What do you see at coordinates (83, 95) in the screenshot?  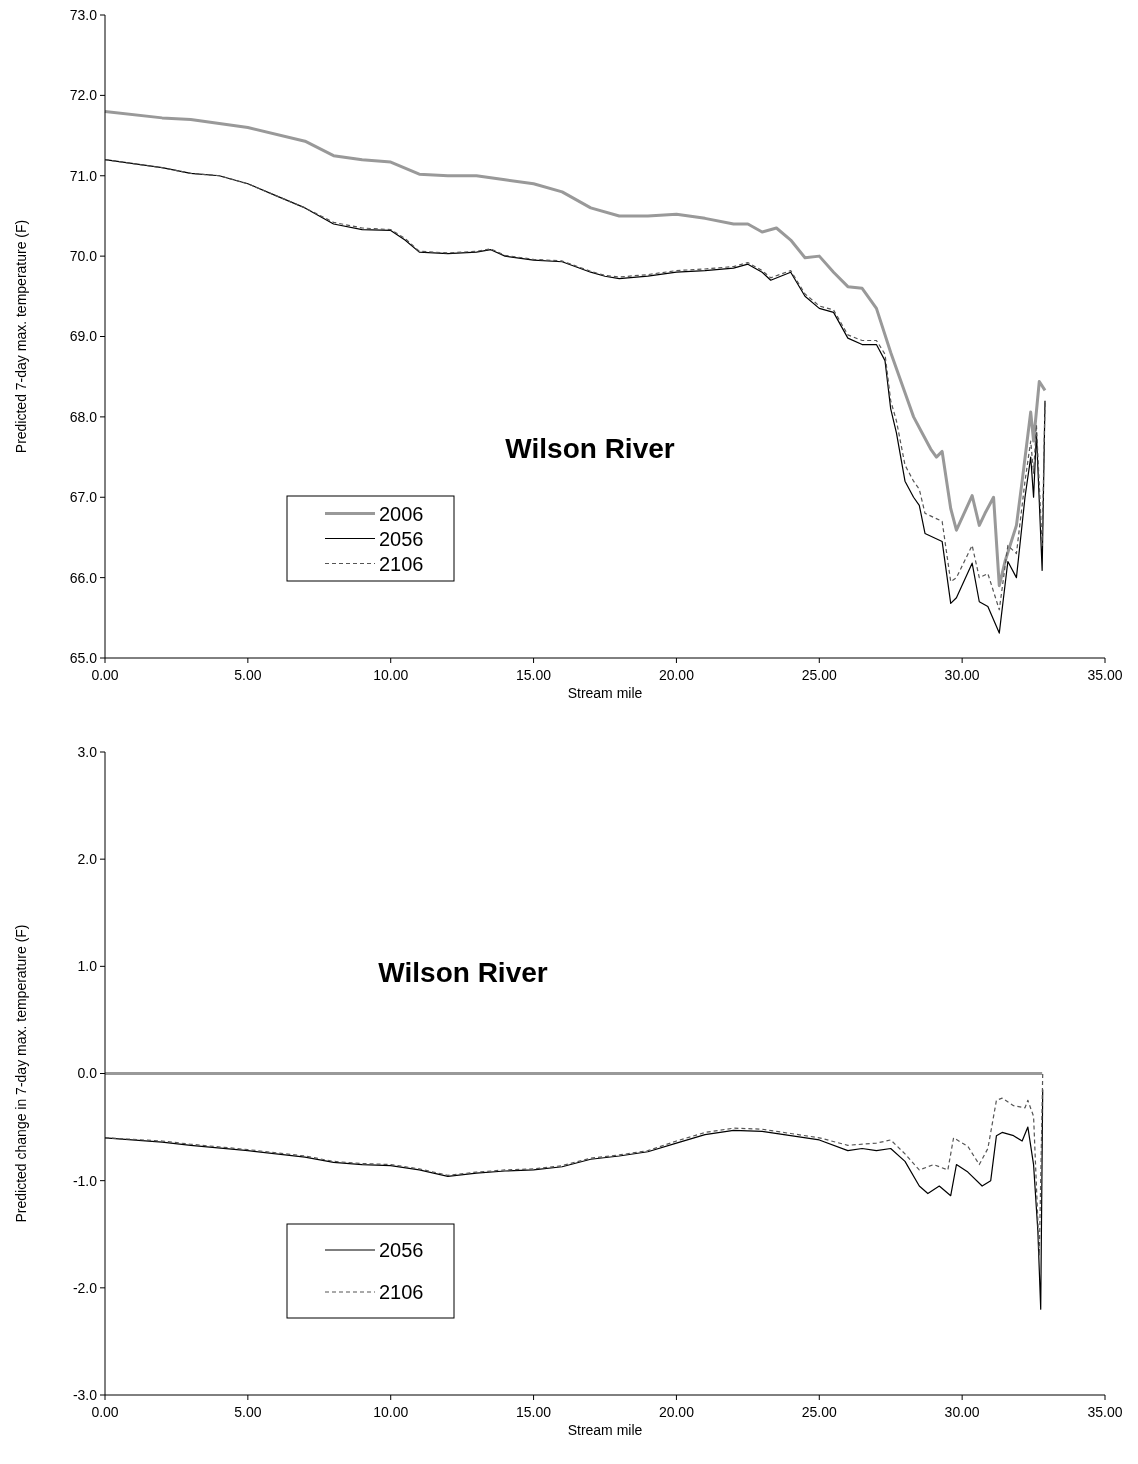 I see `y-tick-label: 72.0` at bounding box center [83, 95].